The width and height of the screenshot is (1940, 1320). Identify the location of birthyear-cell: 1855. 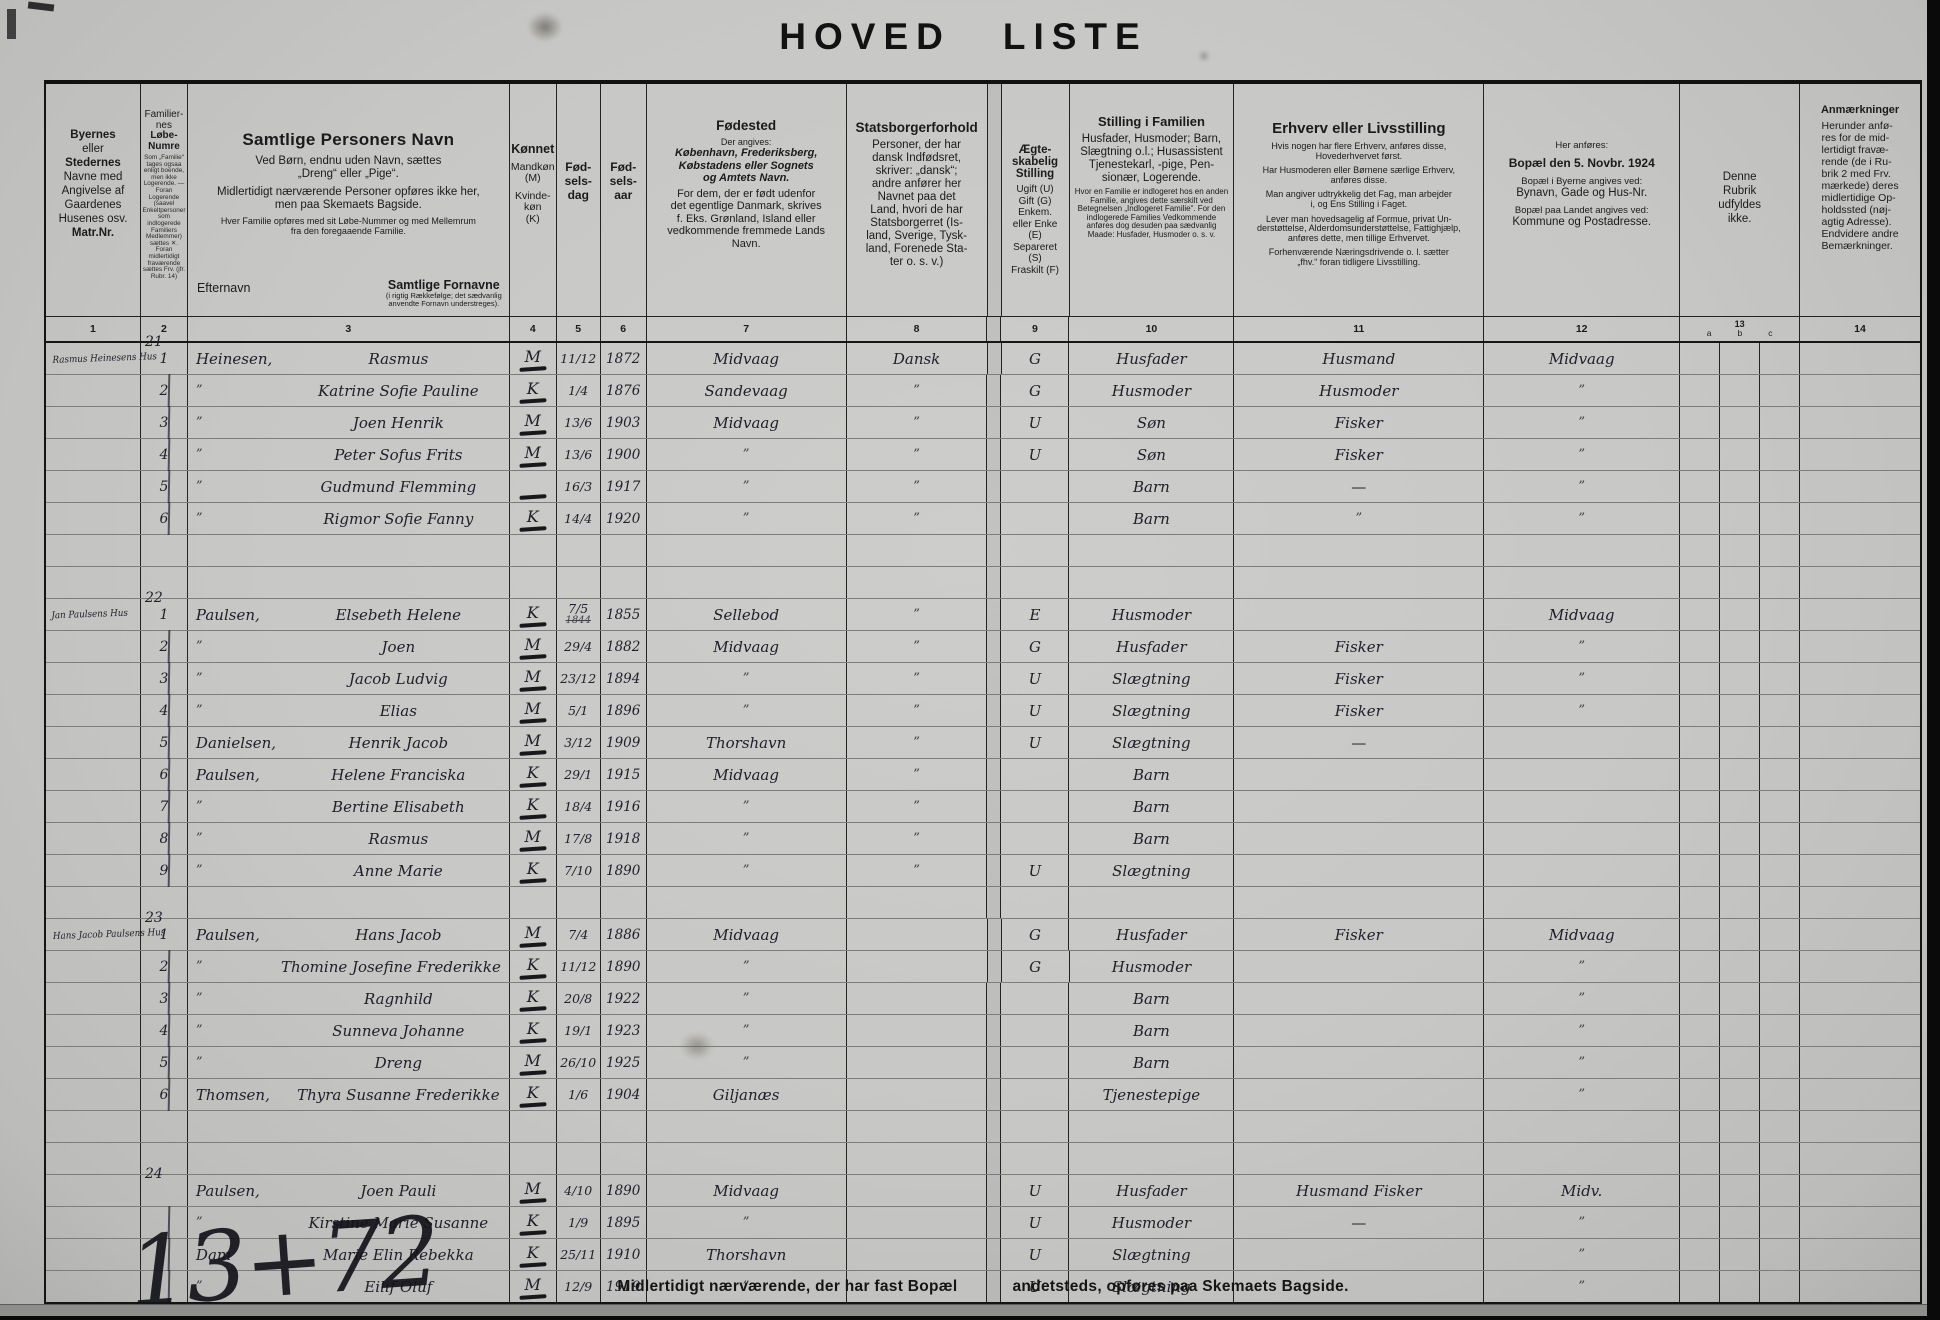
(624, 614).